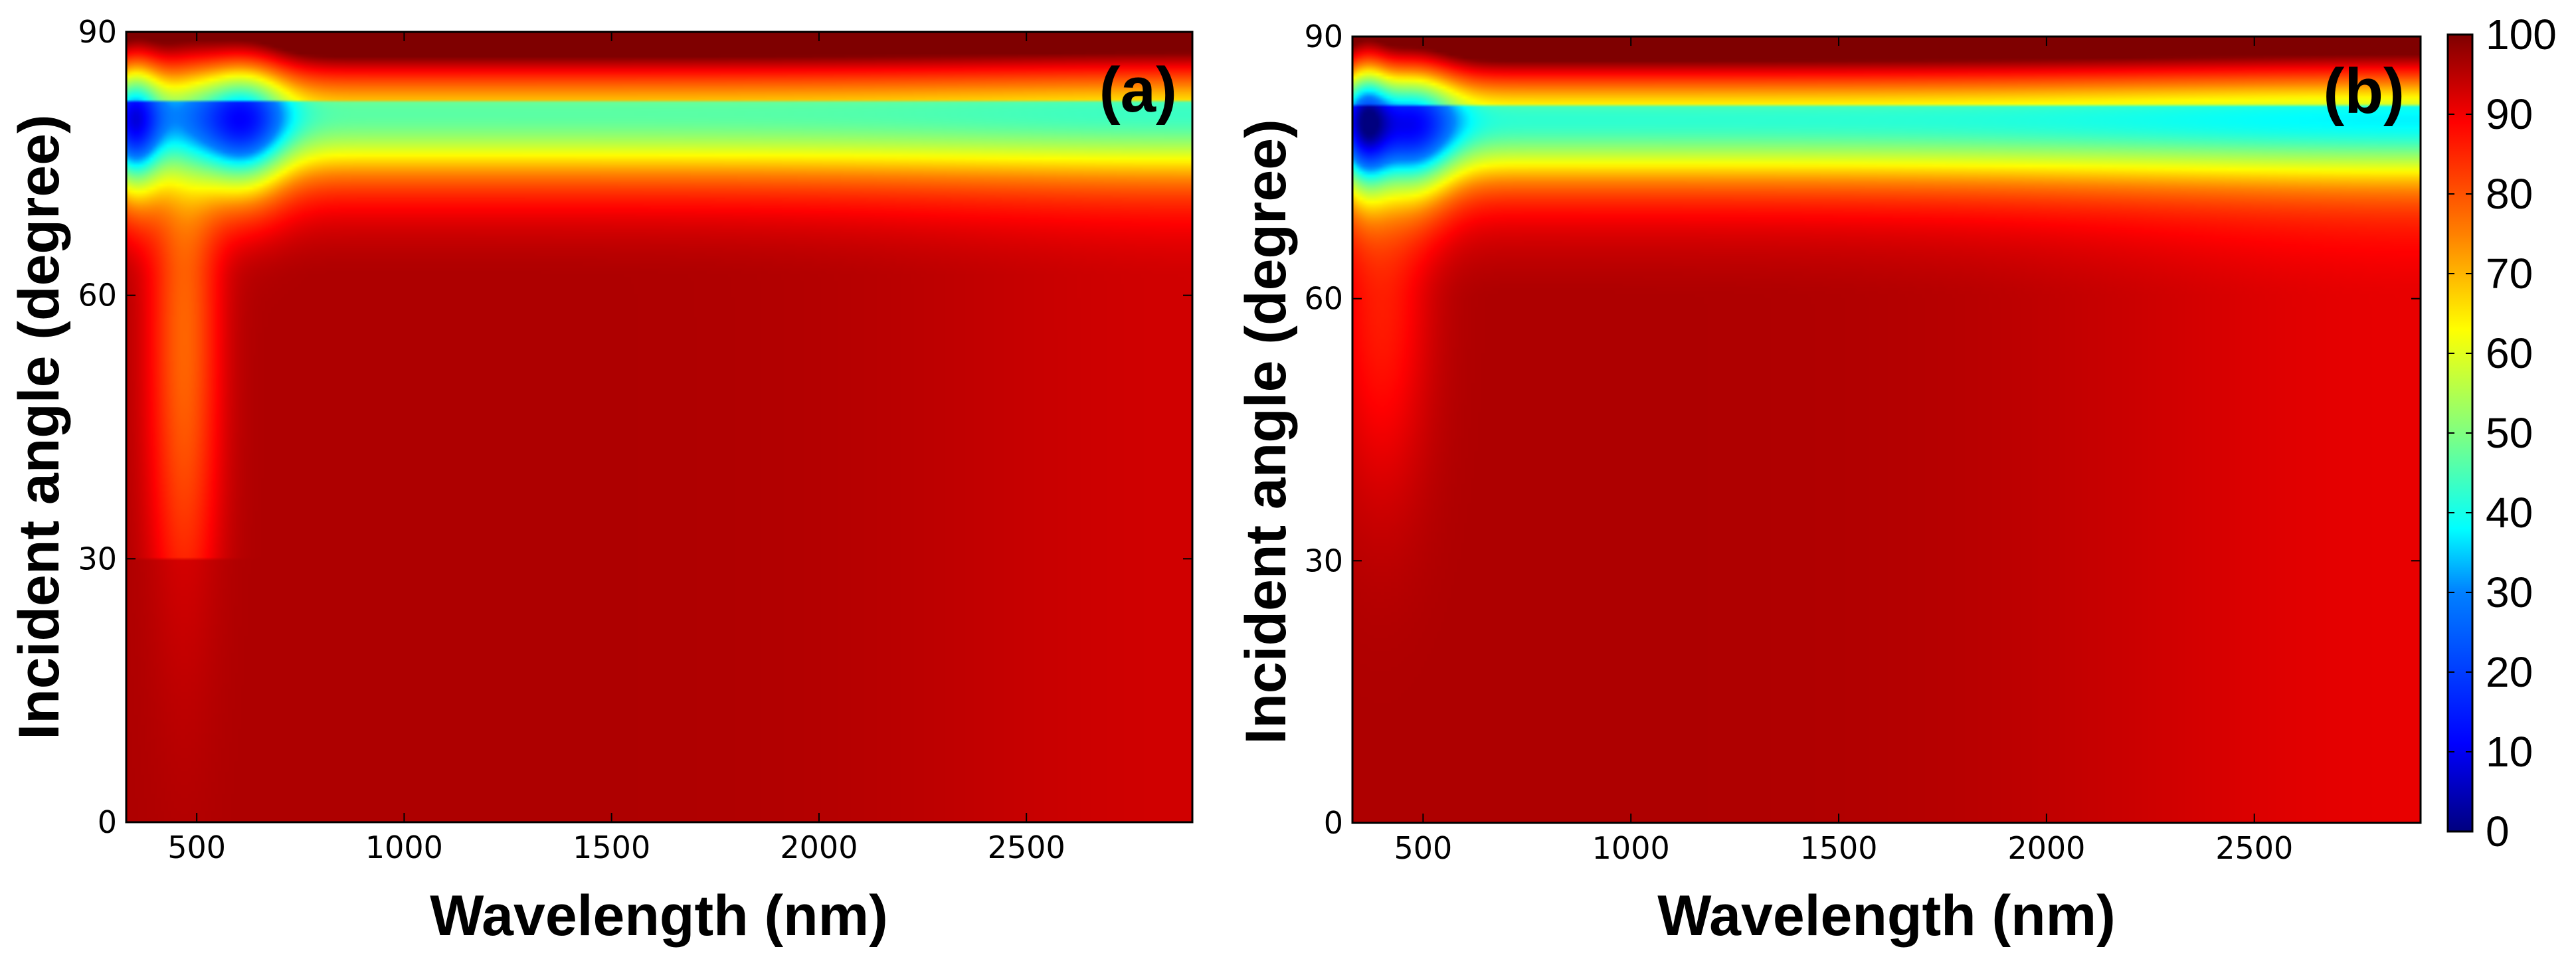 This screenshot has width=2576, height=961. Describe the element at coordinates (2509, 433) in the screenshot. I see `colorbar-tick-label: 50` at that location.